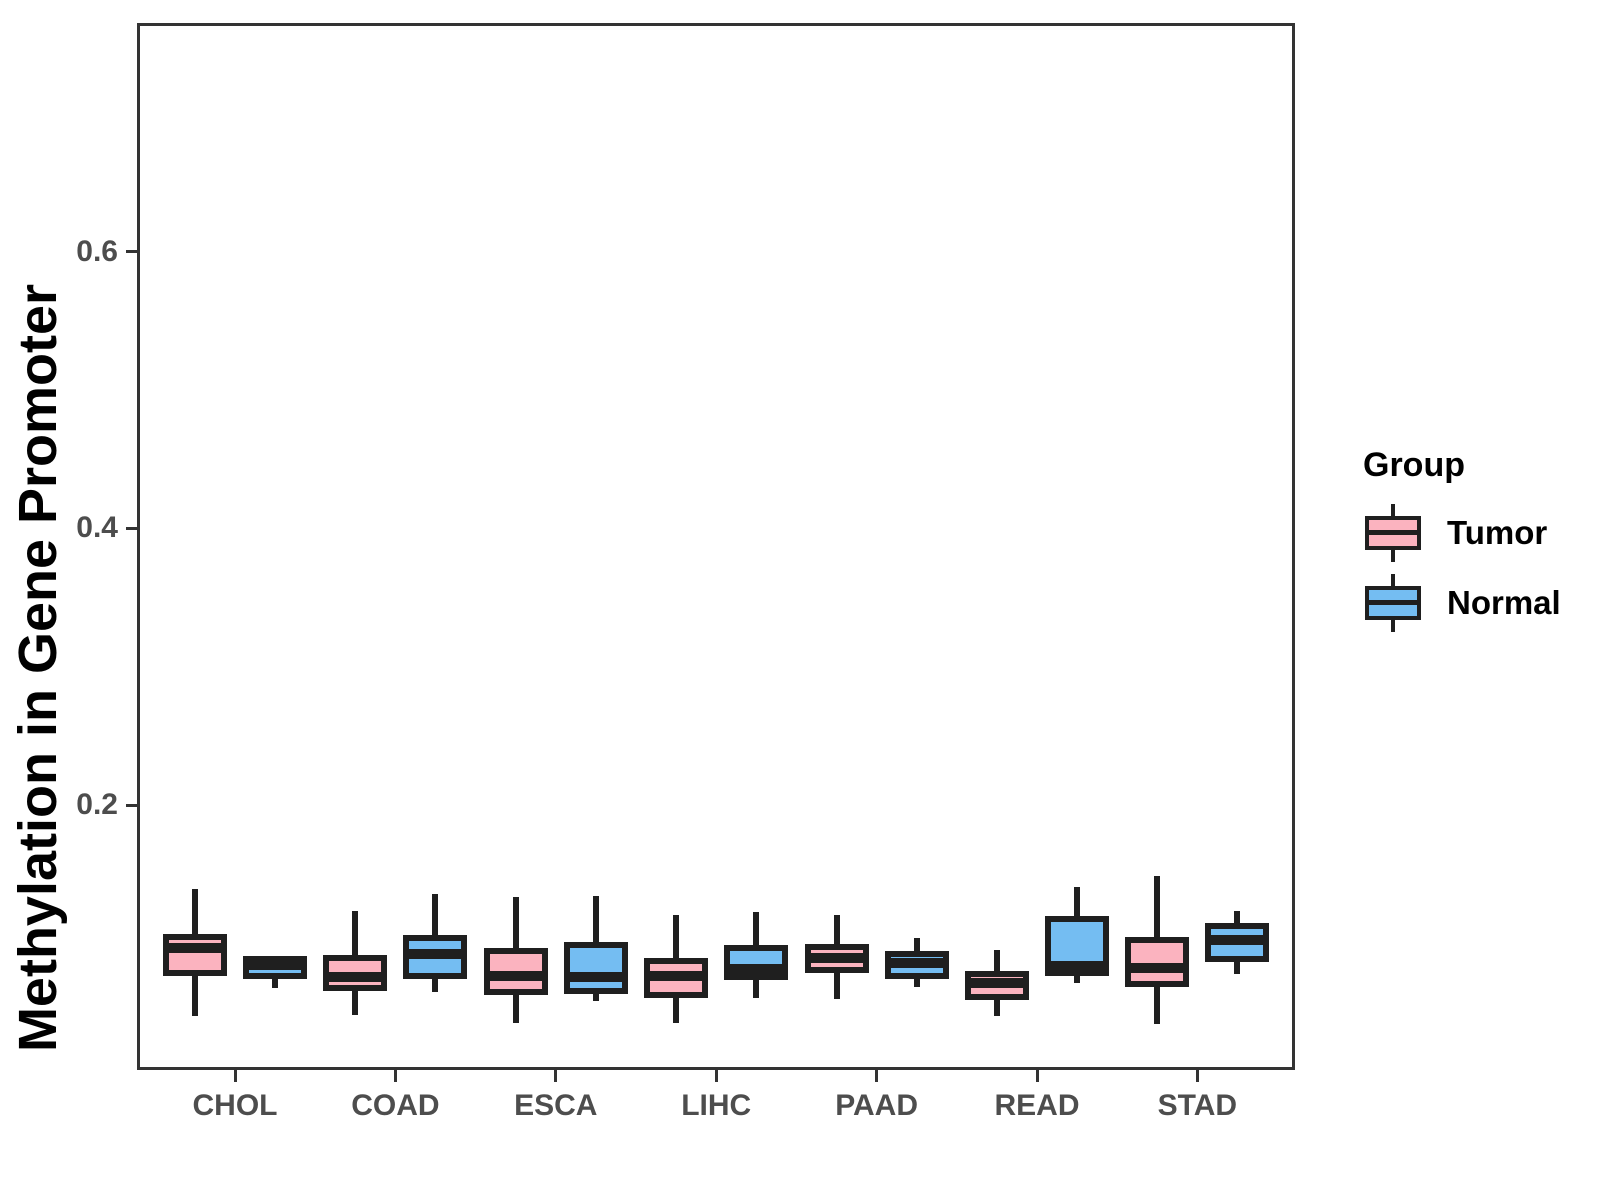 The image size is (1600, 1200). What do you see at coordinates (1237, 967) in the screenshot?
I see `whisker-lower-stad-normal` at bounding box center [1237, 967].